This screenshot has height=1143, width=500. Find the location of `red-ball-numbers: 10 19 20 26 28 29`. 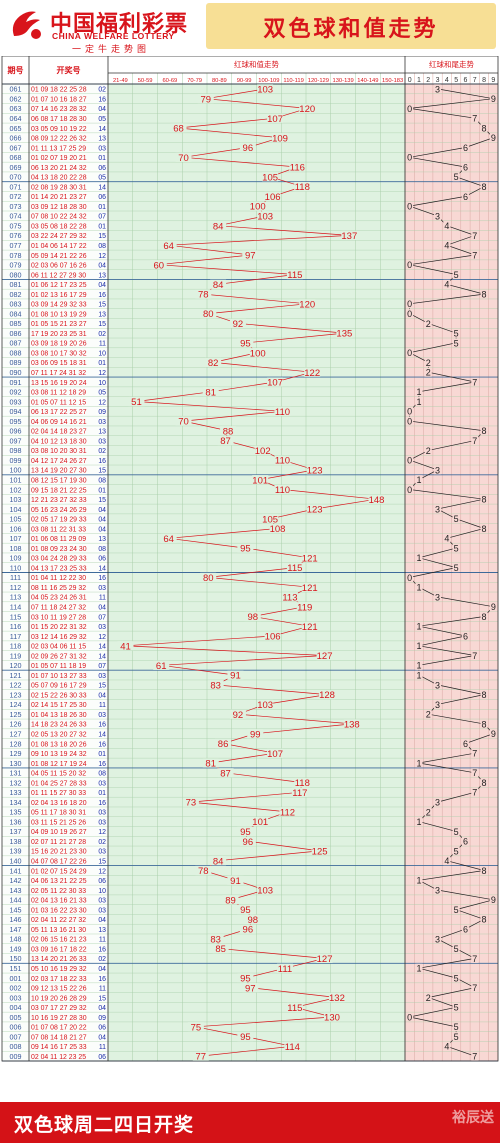

red-ball-numbers: 10 19 20 26 28 29 is located at coordinates (59, 998).